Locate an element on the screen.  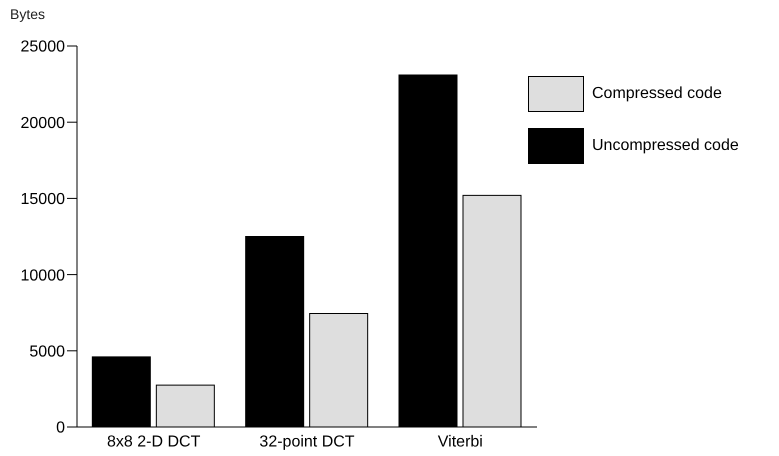
y-tick-label: 5000 is located at coordinates (47, 351).